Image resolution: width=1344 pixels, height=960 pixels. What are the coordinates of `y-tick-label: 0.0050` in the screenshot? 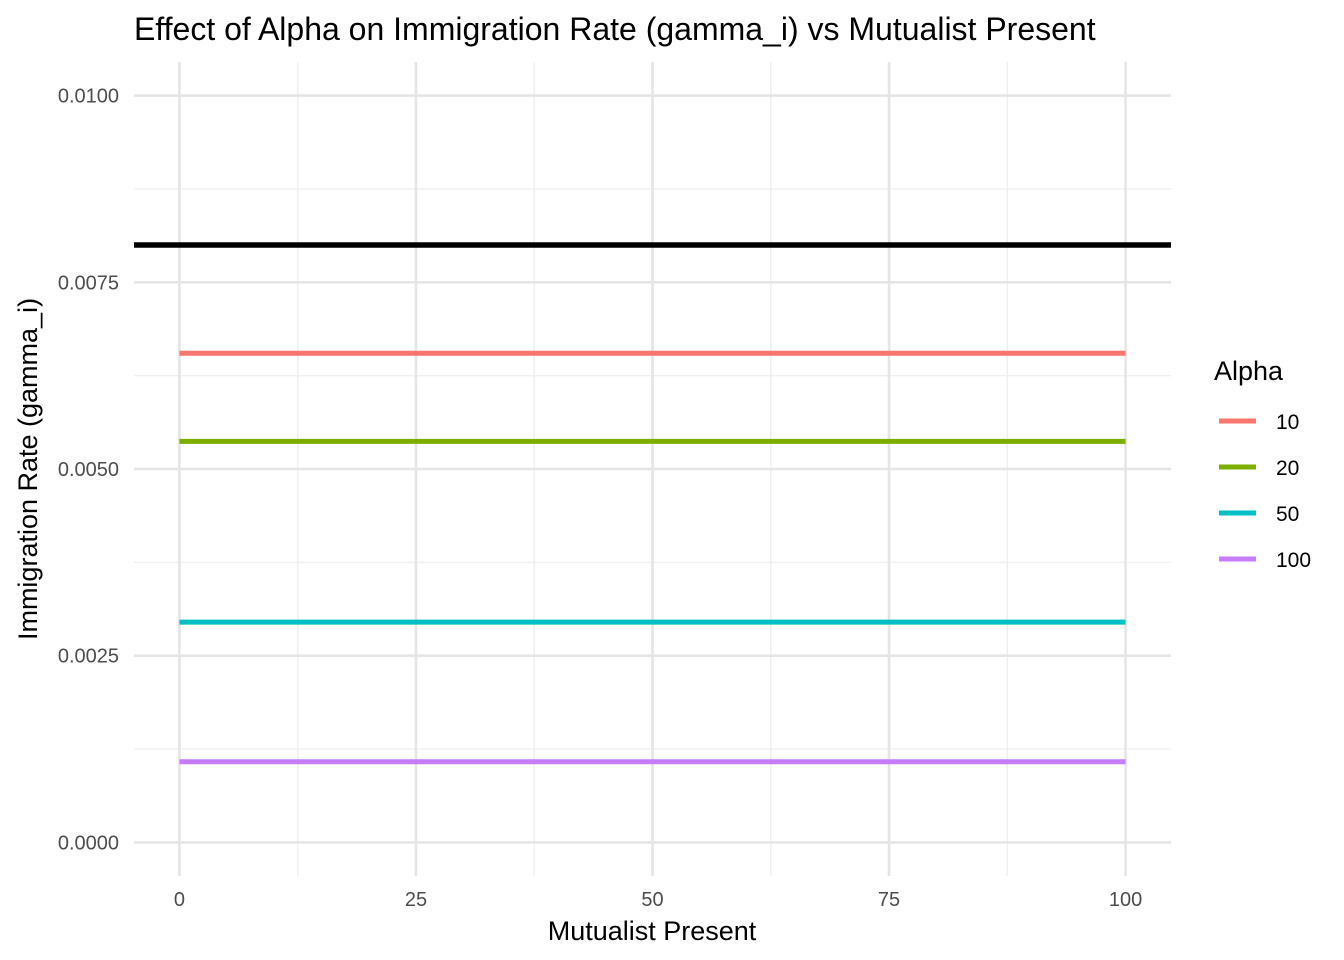 It's located at (88, 470).